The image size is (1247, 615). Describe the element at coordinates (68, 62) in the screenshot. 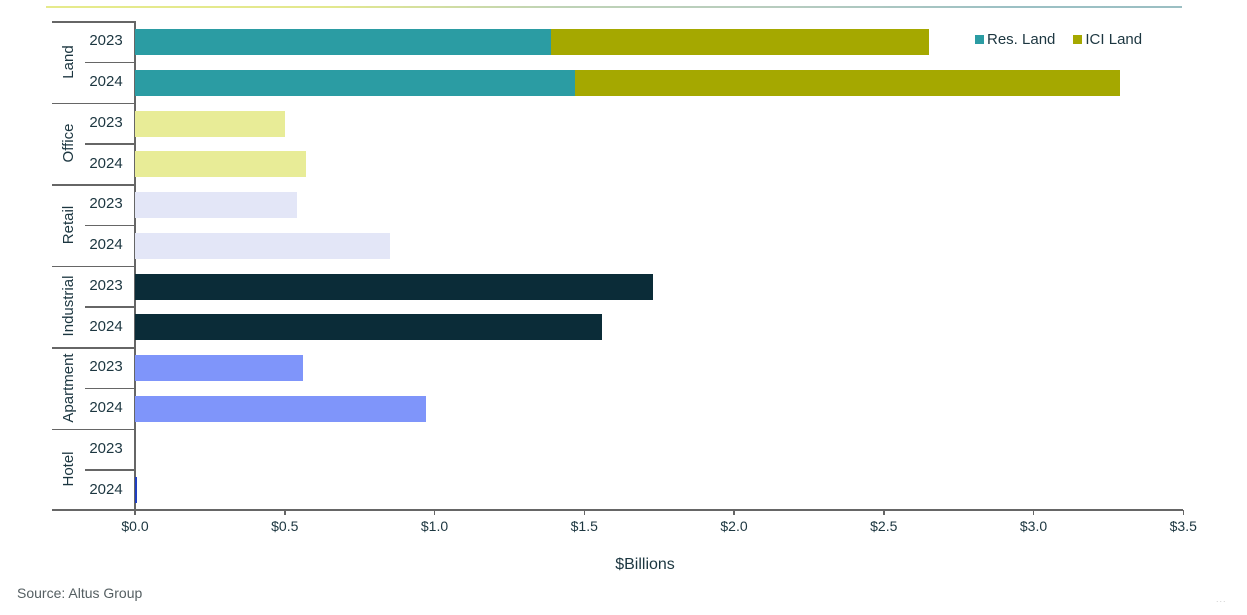

I see `category-label-land: Land` at that location.